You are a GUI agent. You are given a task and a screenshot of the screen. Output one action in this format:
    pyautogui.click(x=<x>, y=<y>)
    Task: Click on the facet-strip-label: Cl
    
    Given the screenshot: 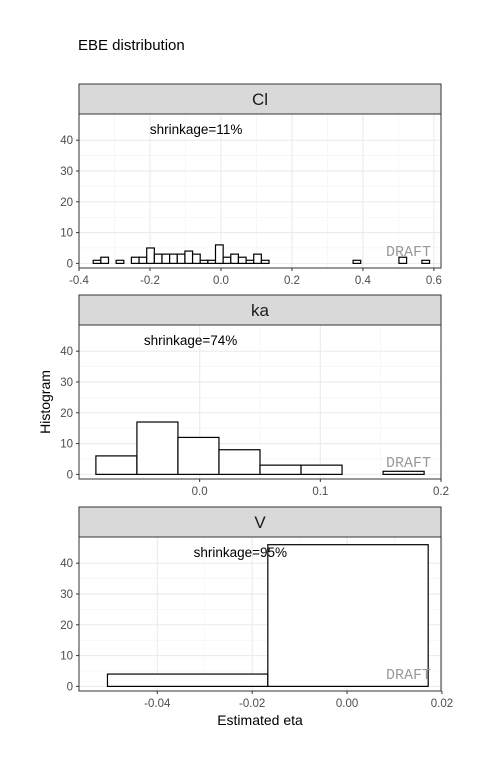 What is the action you would take?
    pyautogui.click(x=260, y=99)
    